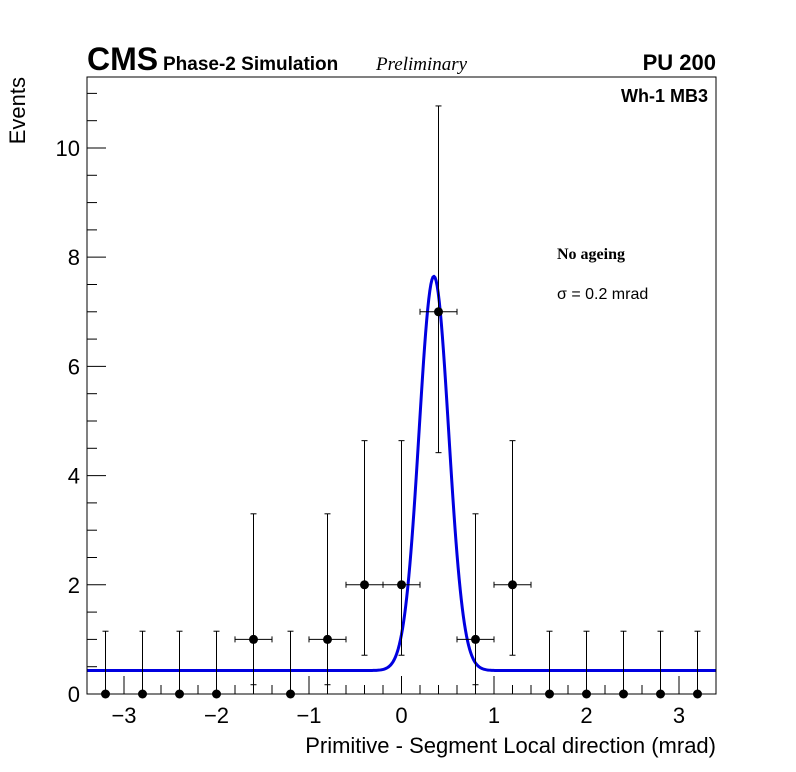 The height and width of the screenshot is (772, 796). Describe the element at coordinates (122, 59) in the screenshot. I see `experiment-label: CMS` at that location.